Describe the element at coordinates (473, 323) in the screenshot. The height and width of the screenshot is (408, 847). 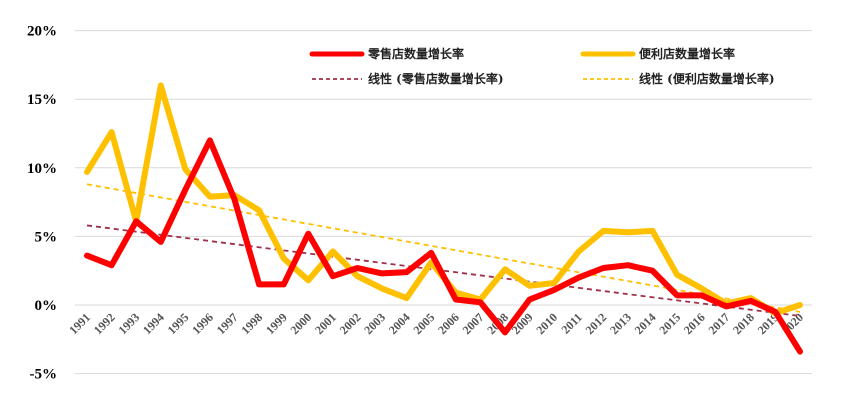
I see `x-tick-label: 2007` at that location.